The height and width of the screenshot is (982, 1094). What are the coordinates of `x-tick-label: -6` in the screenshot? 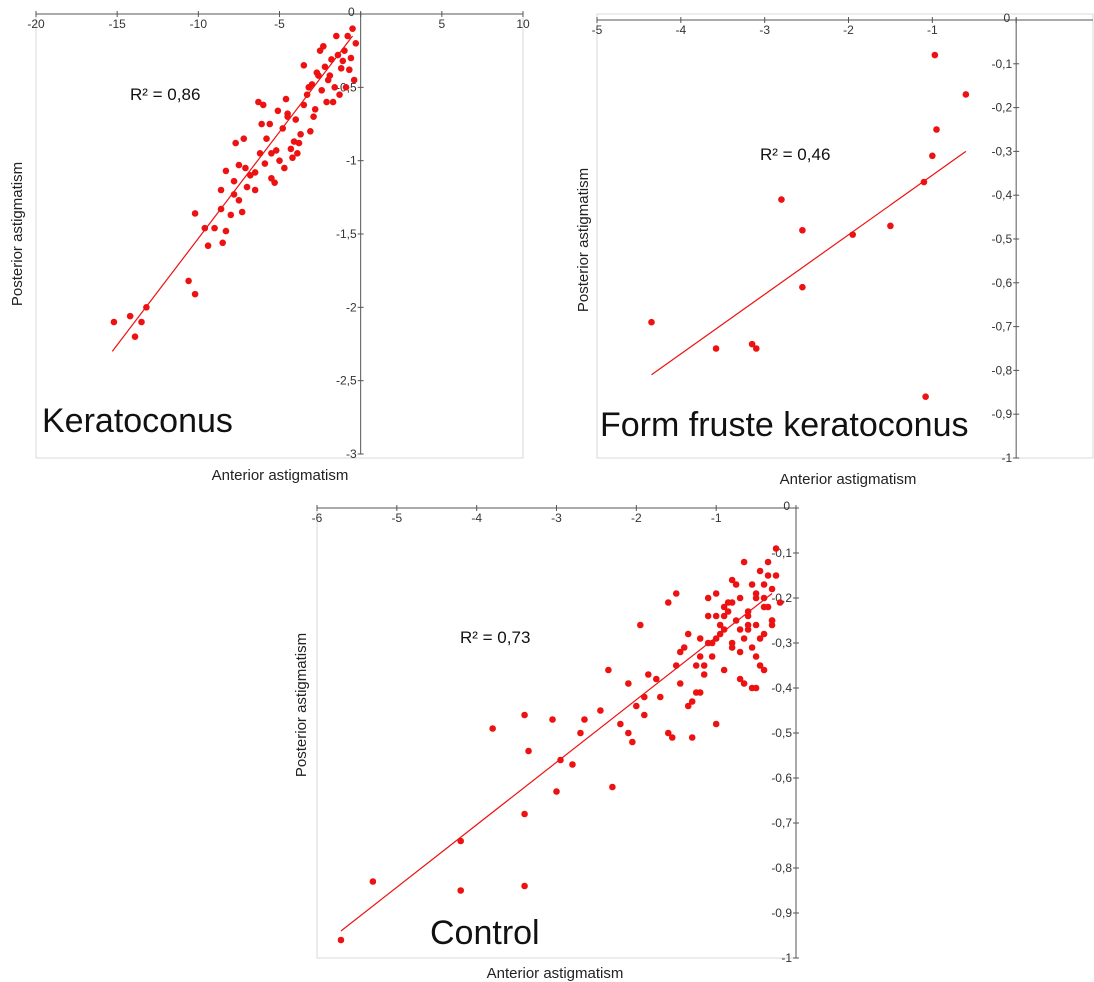 It's located at (317, 518).